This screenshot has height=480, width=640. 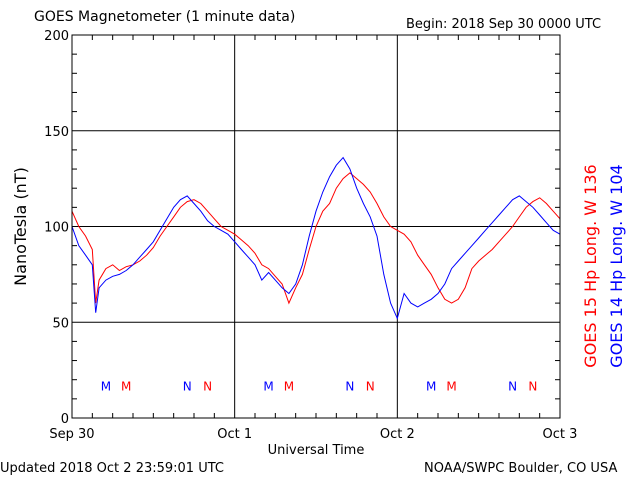 I want to click on y-tick-label: 150, so click(x=56, y=132).